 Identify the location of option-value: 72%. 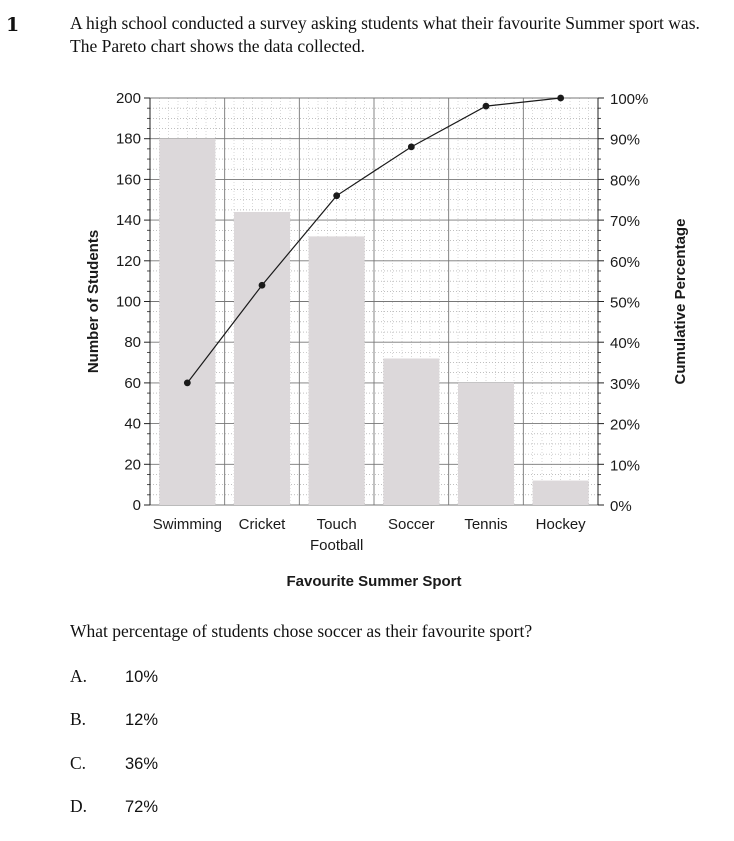
(142, 807).